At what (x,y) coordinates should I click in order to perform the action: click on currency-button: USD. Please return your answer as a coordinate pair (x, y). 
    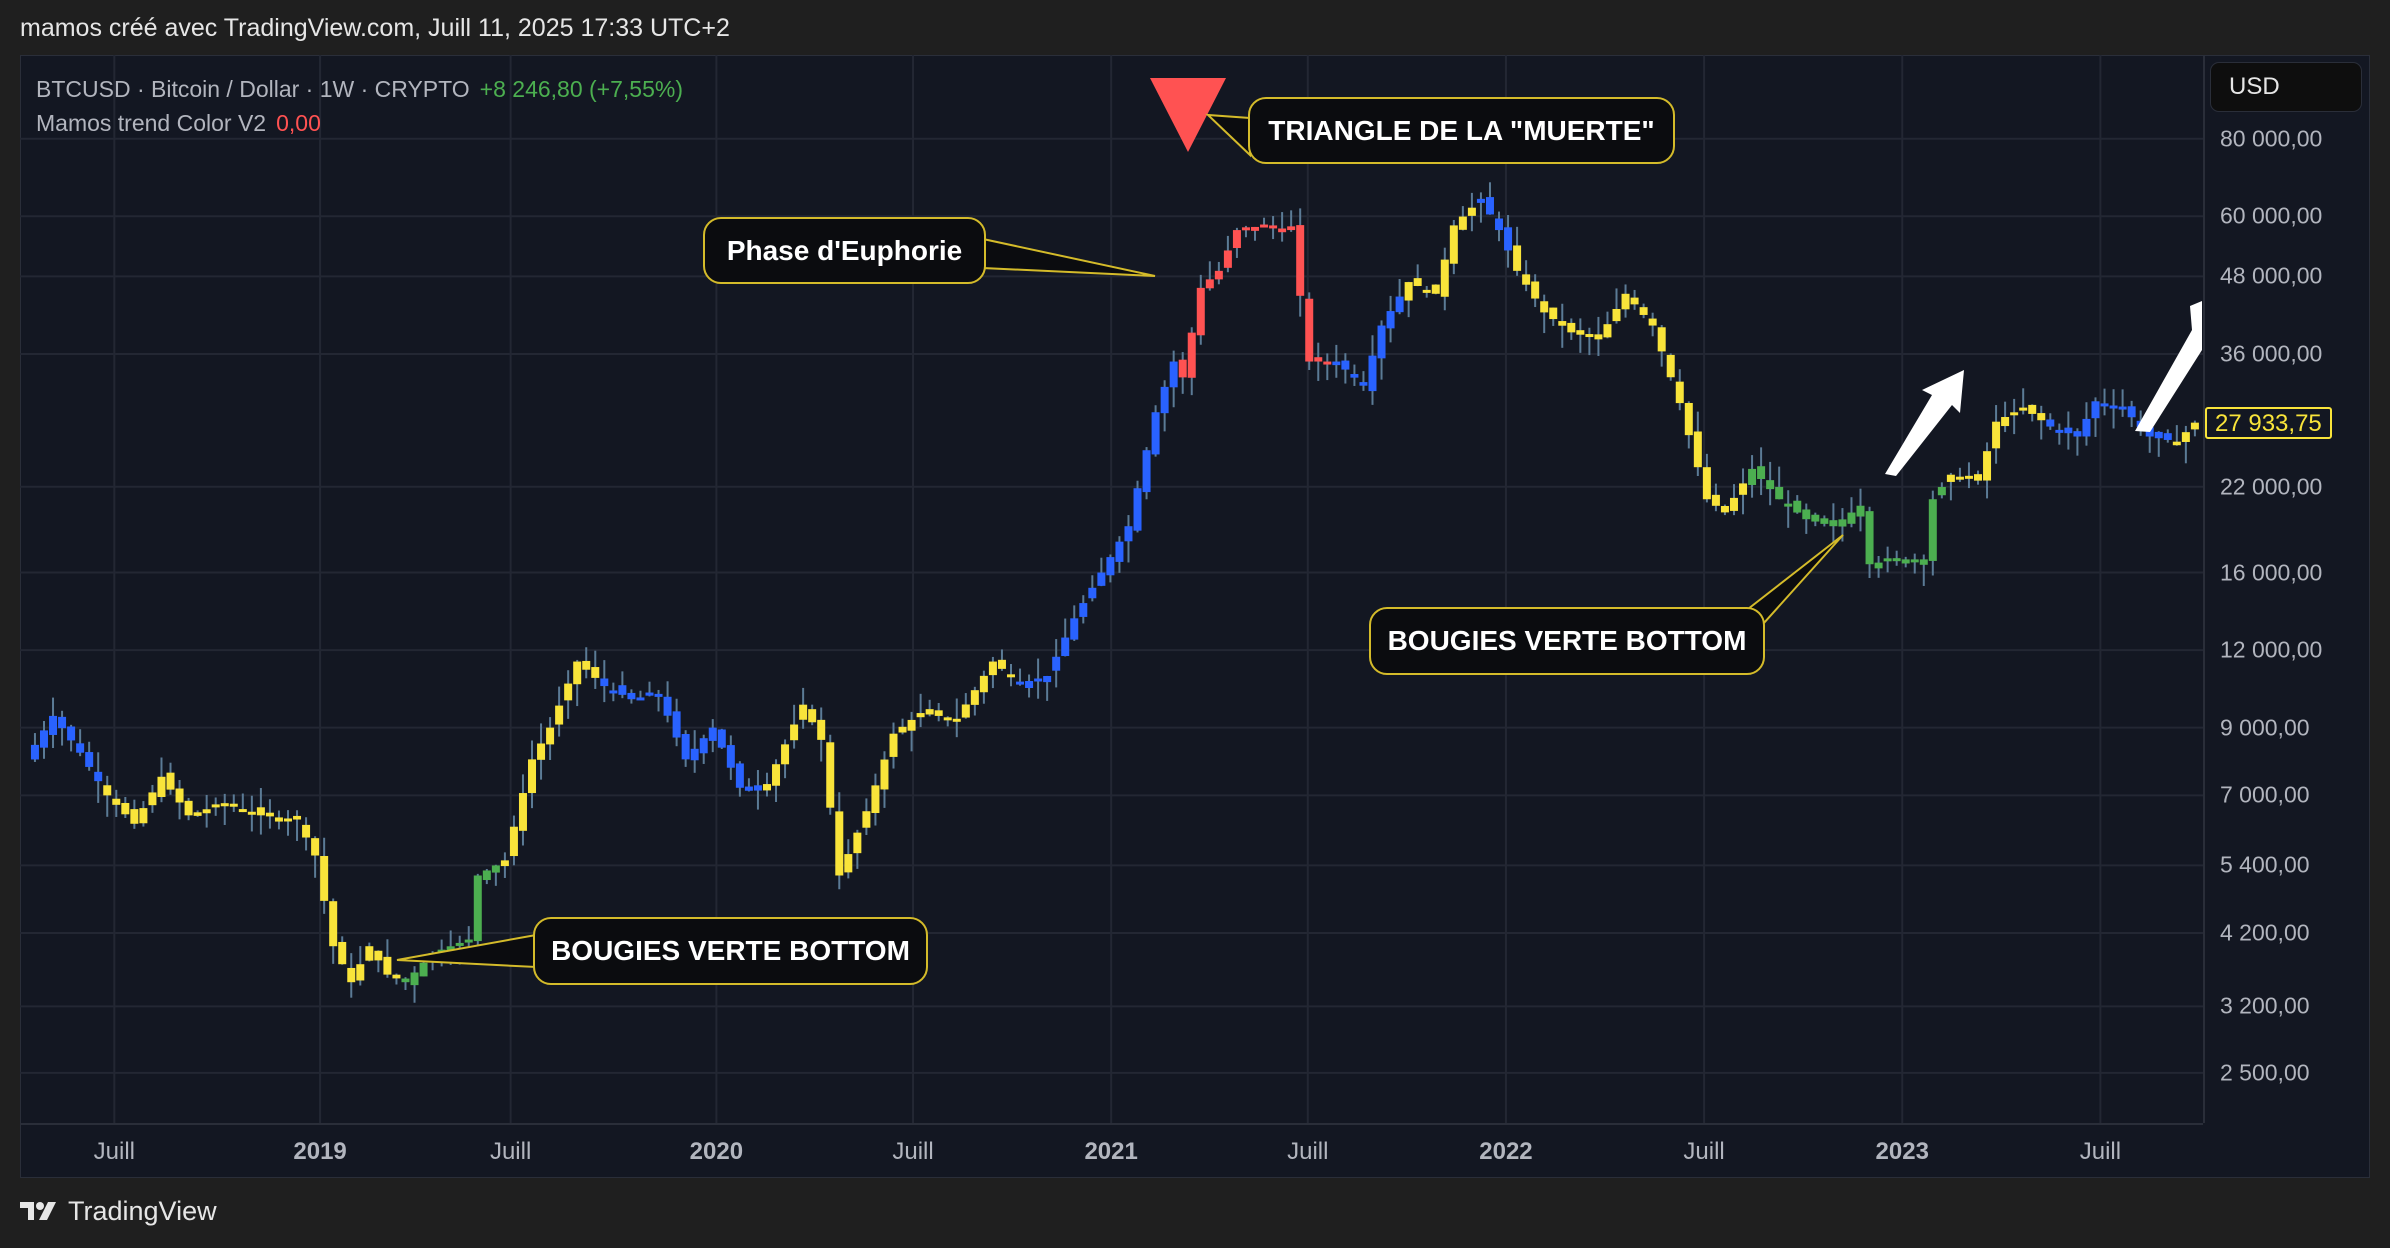
    Looking at the image, I should click on (2286, 87).